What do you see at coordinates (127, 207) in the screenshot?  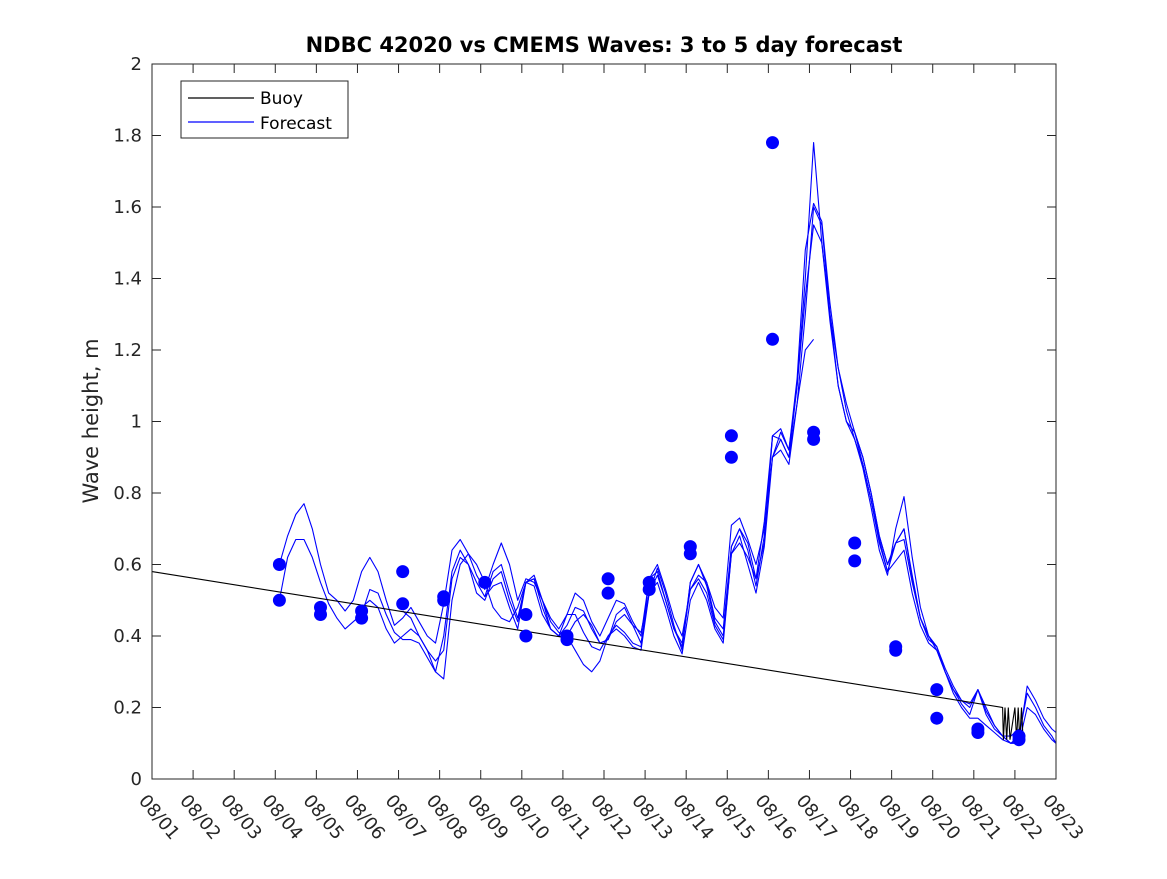 I see `y-tick-label: 1.6` at bounding box center [127, 207].